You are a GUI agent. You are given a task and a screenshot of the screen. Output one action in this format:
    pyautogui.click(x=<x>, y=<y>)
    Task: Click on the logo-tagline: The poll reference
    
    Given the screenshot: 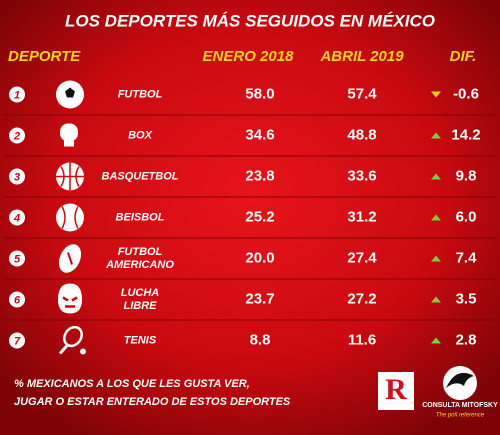 What is the action you would take?
    pyautogui.click(x=460, y=416)
    